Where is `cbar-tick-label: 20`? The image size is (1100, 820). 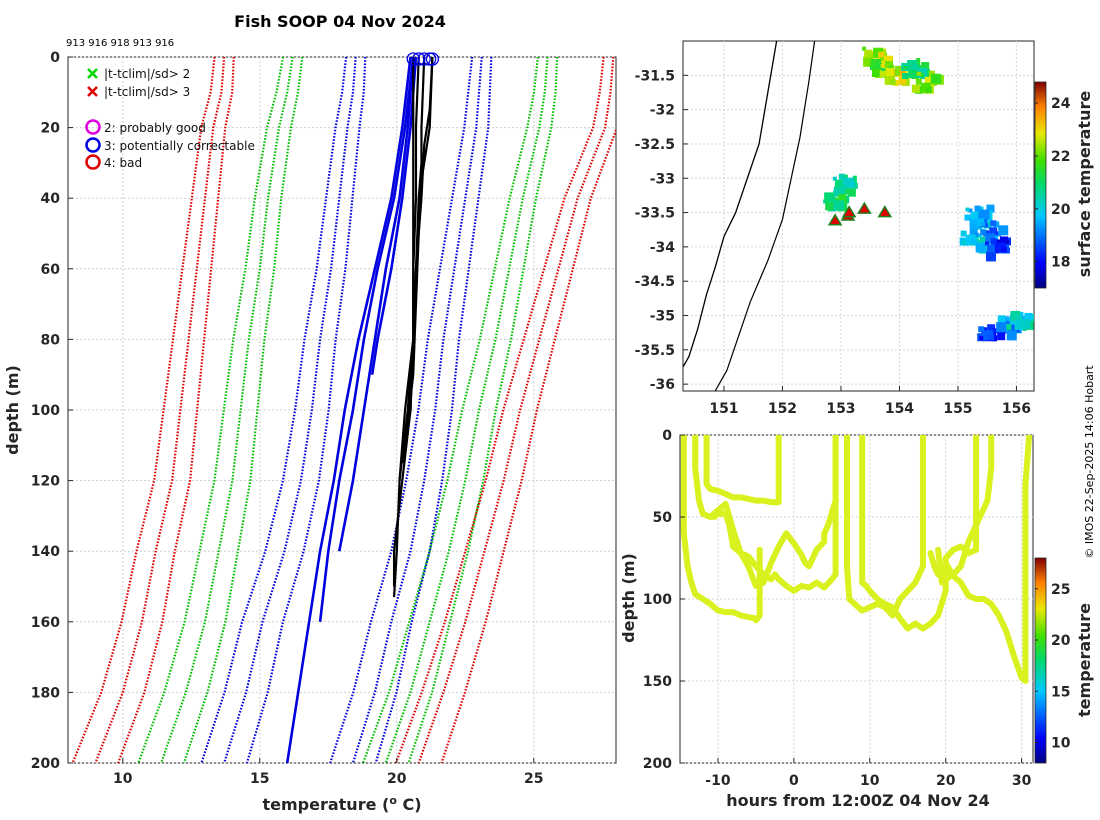 cbar-tick-label: 20 is located at coordinates (1061, 641).